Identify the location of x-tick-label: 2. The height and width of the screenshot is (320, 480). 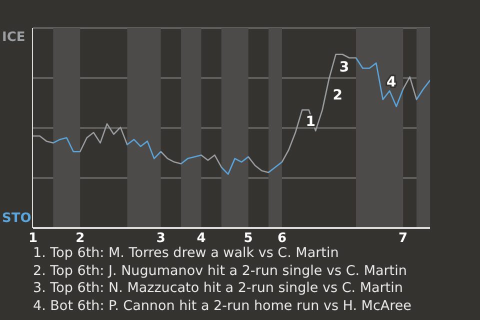
(80, 238).